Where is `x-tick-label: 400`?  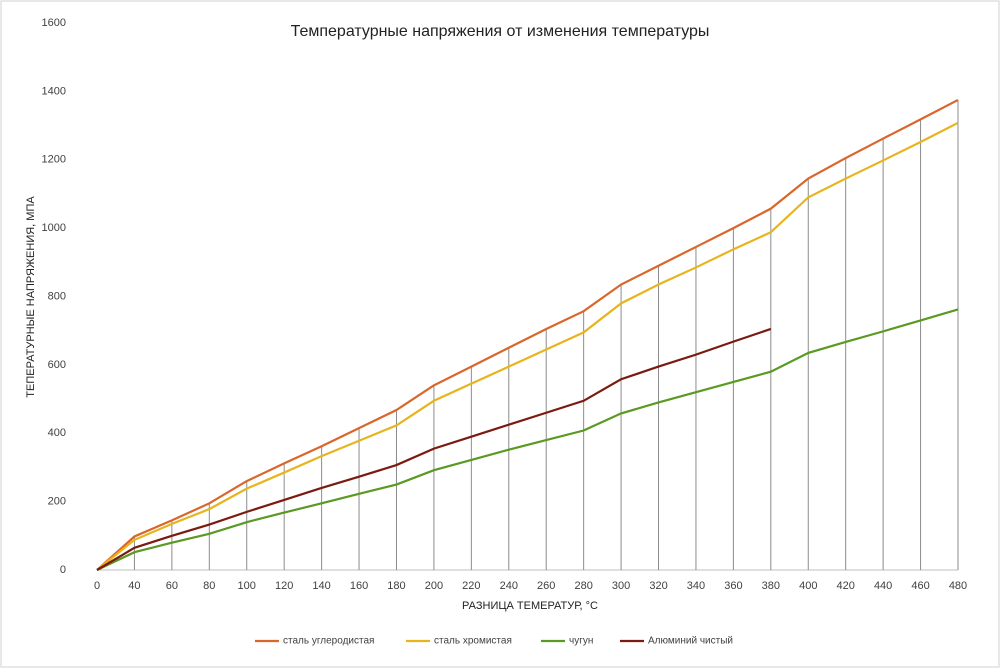 x-tick-label: 400 is located at coordinates (808, 586).